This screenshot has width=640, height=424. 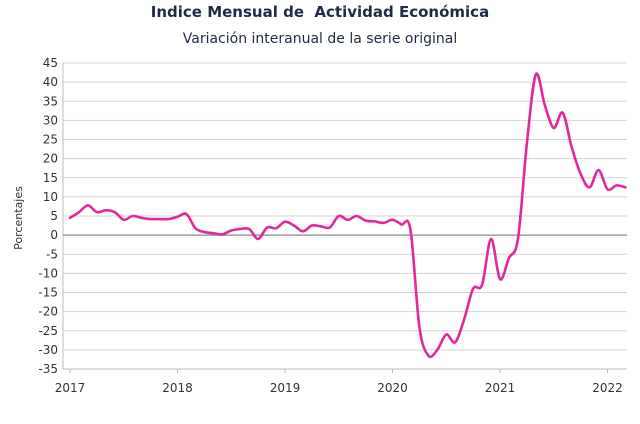 What do you see at coordinates (50, 159) in the screenshot?
I see `y-tick-label: 20` at bounding box center [50, 159].